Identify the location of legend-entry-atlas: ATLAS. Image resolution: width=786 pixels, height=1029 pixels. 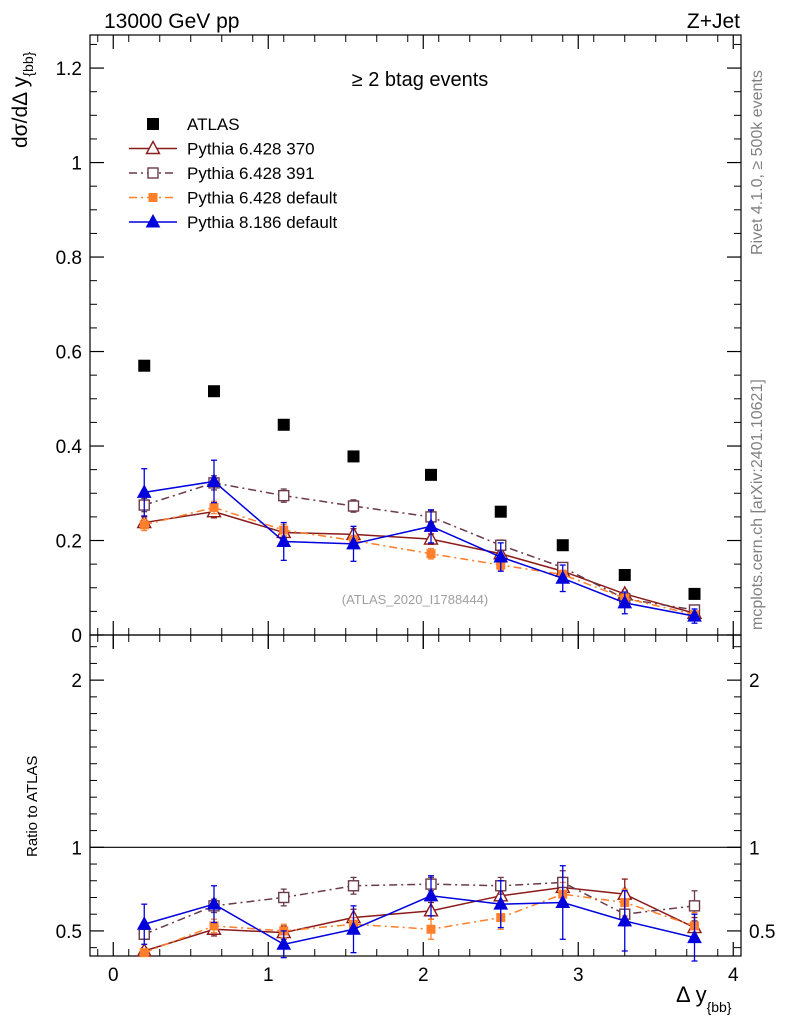
(193, 124).